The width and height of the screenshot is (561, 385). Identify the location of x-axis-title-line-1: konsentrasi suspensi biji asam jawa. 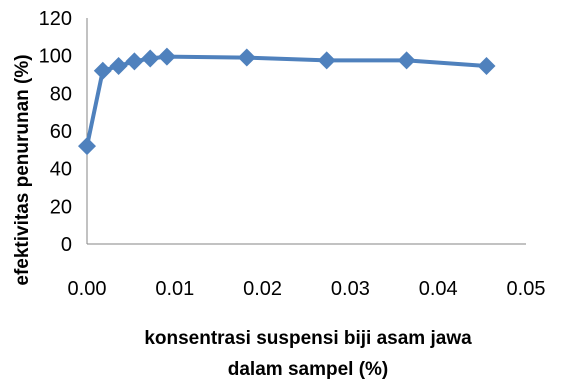
(308, 338).